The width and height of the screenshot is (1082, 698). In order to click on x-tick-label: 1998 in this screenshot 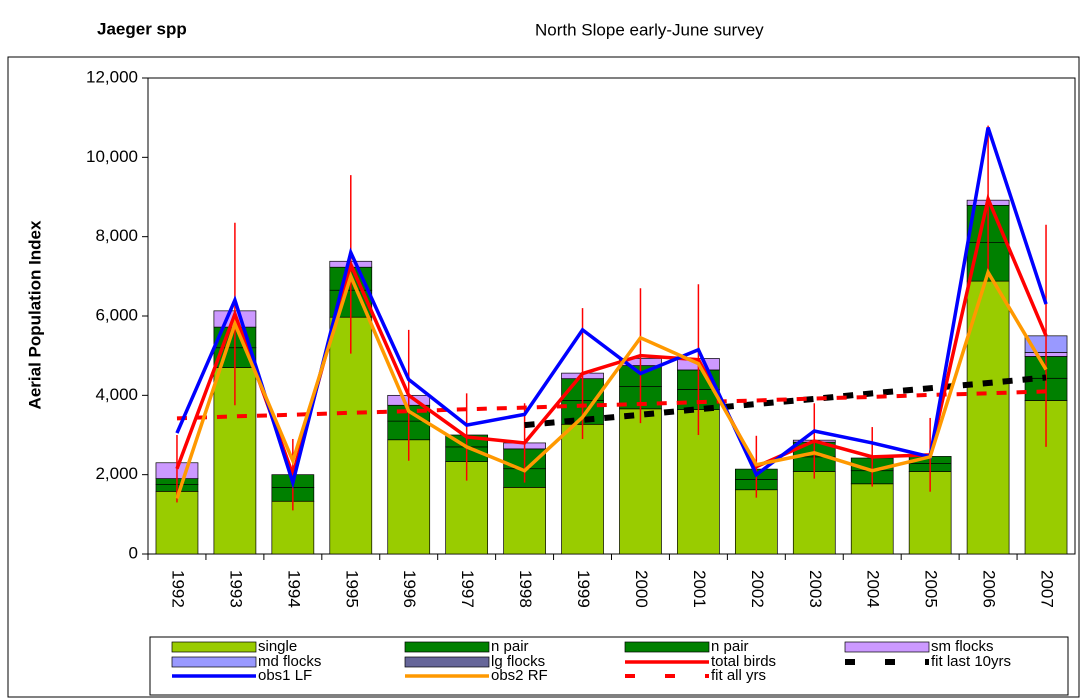, I will do `click(525, 589)`.